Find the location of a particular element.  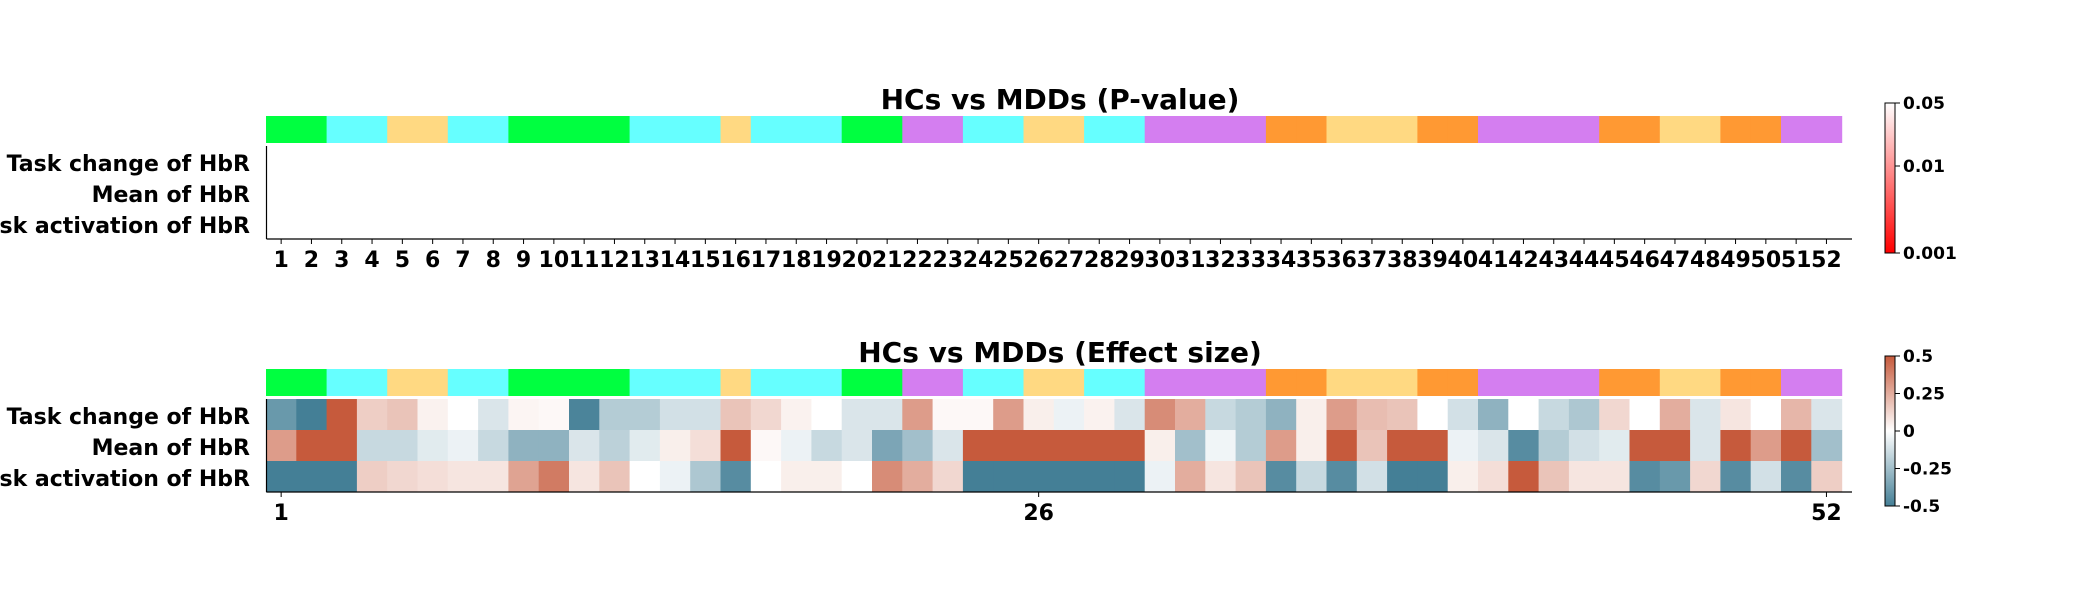

x-tick-label: 51 is located at coordinates (1796, 260).